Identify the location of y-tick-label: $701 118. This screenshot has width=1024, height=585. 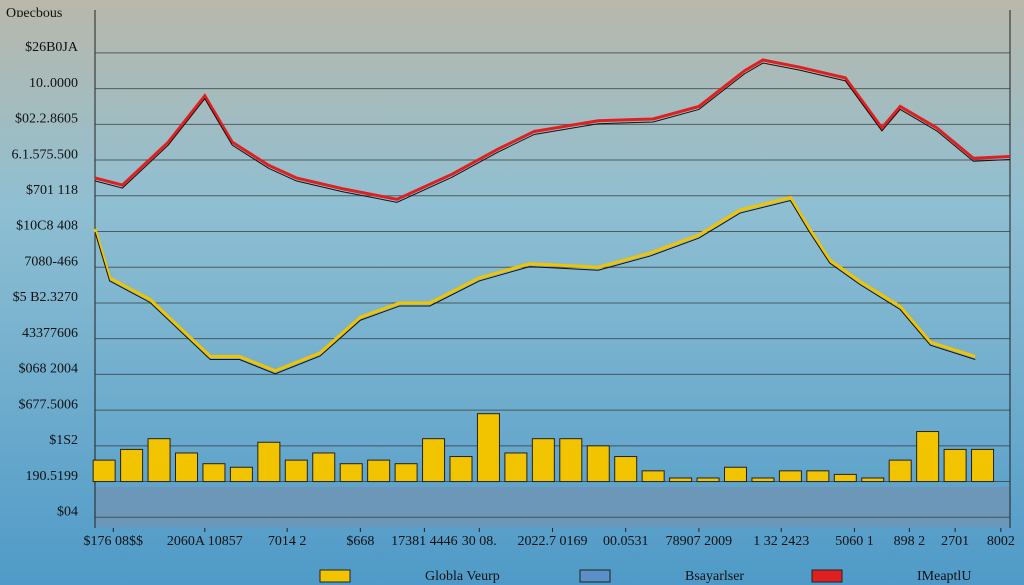
(52, 190).